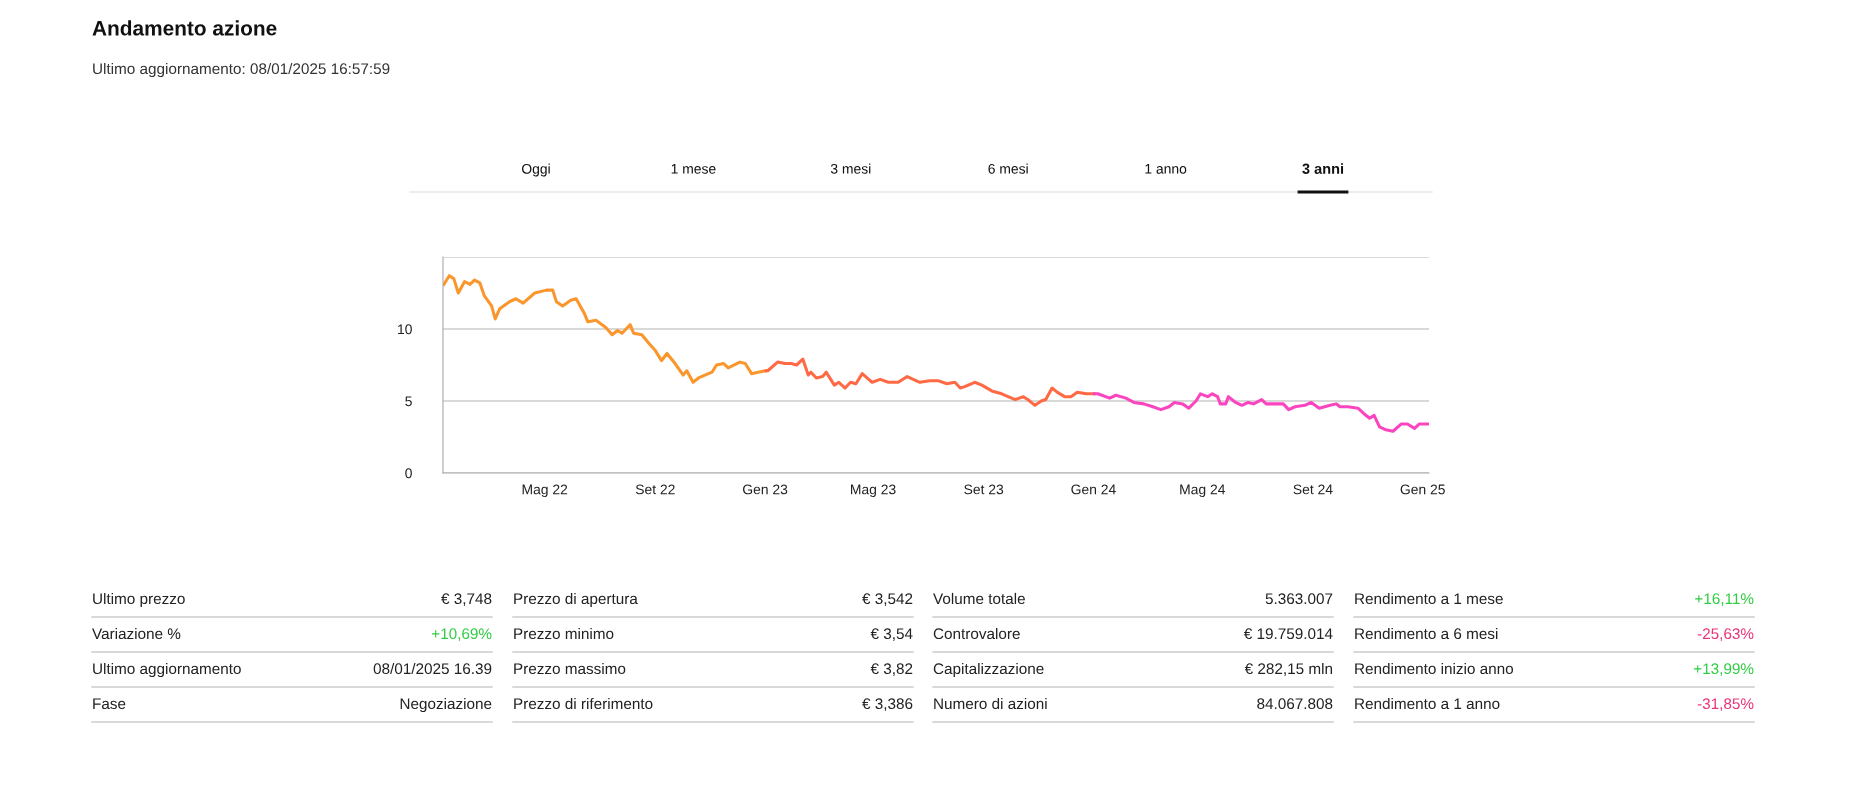 The width and height of the screenshot is (1853, 790). What do you see at coordinates (408, 473) in the screenshot?
I see `y-tick-label: 0` at bounding box center [408, 473].